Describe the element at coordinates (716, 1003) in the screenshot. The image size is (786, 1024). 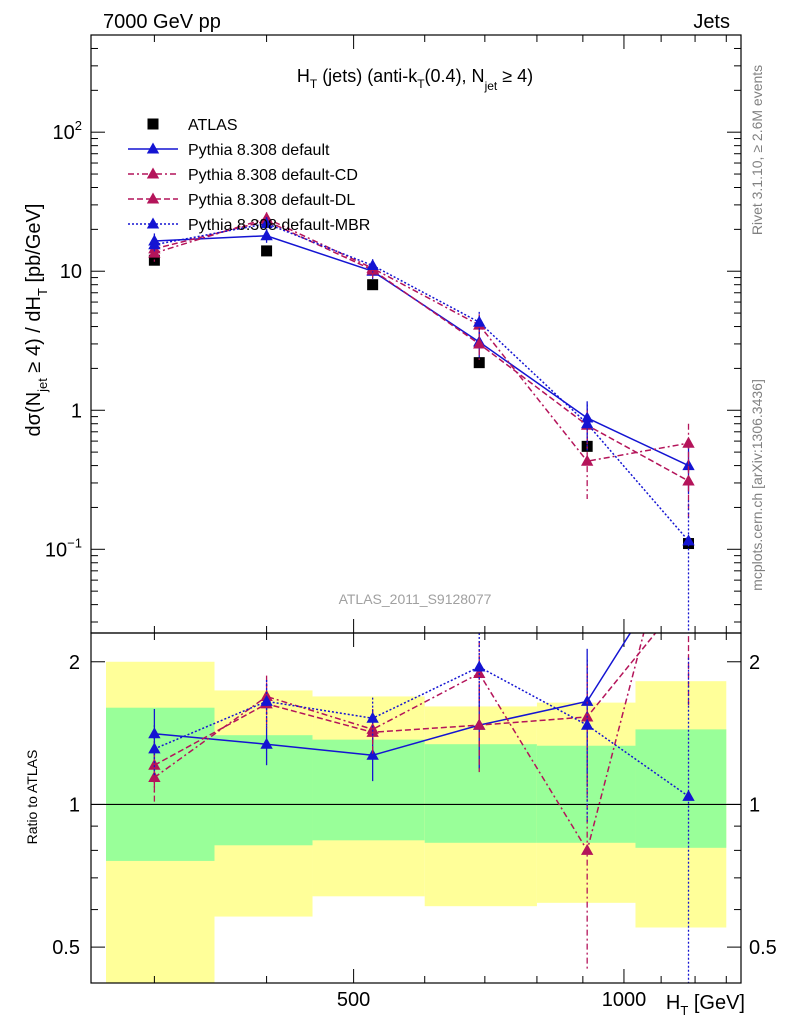
I see `xlabel-unit: [GeV]` at that location.